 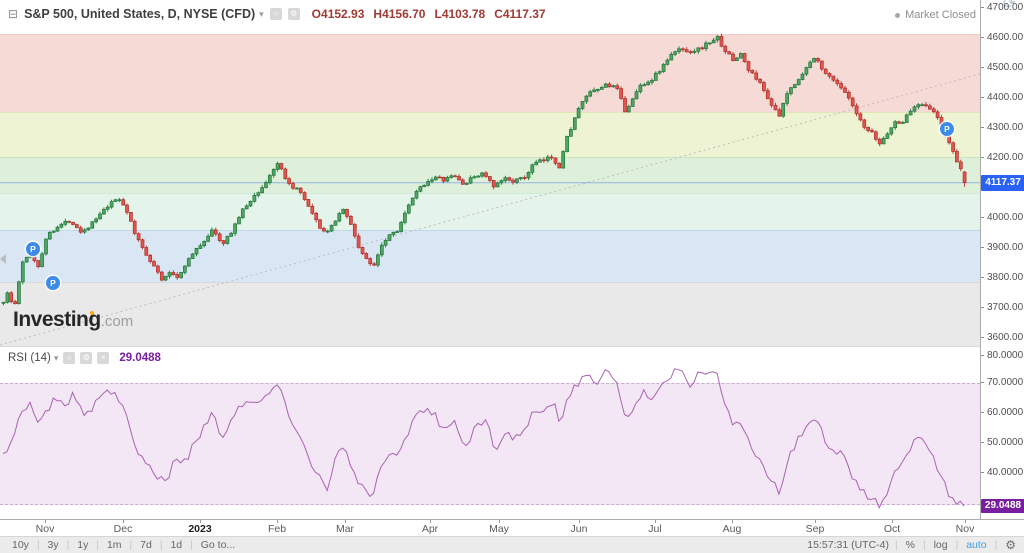 I want to click on time-axis-label: Oct, so click(x=892, y=529).